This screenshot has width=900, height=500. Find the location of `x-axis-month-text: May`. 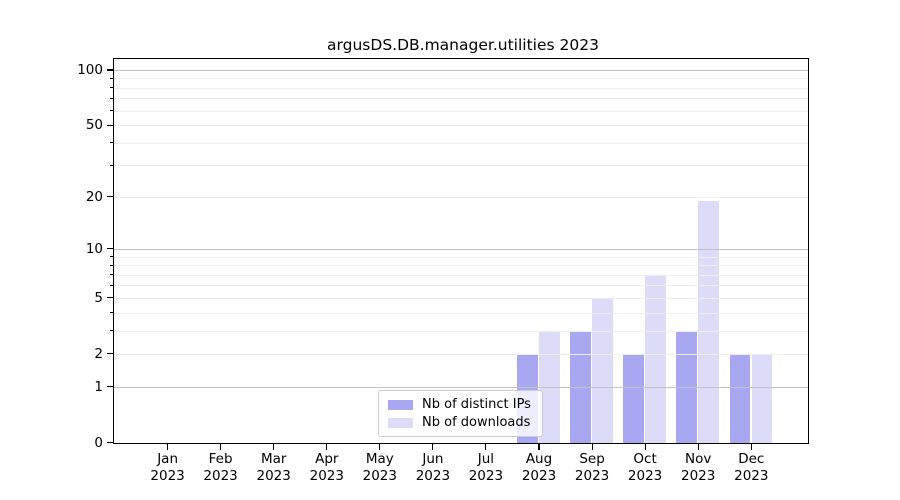

x-axis-month-text: May is located at coordinates (379, 459).